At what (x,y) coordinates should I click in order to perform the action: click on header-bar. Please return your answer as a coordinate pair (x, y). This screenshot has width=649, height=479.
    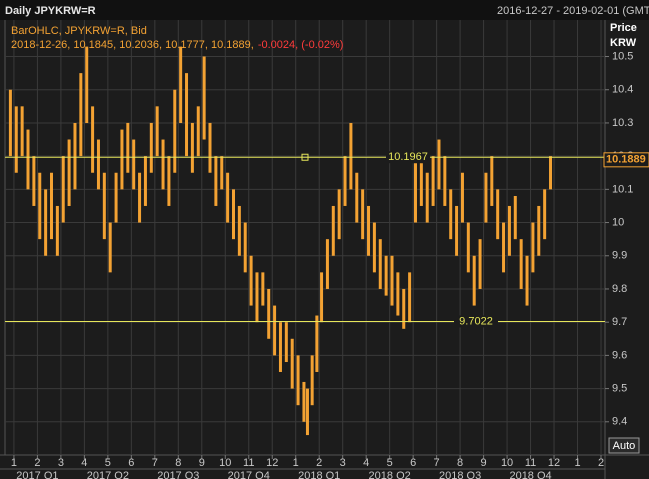
    Looking at the image, I should click on (324, 10).